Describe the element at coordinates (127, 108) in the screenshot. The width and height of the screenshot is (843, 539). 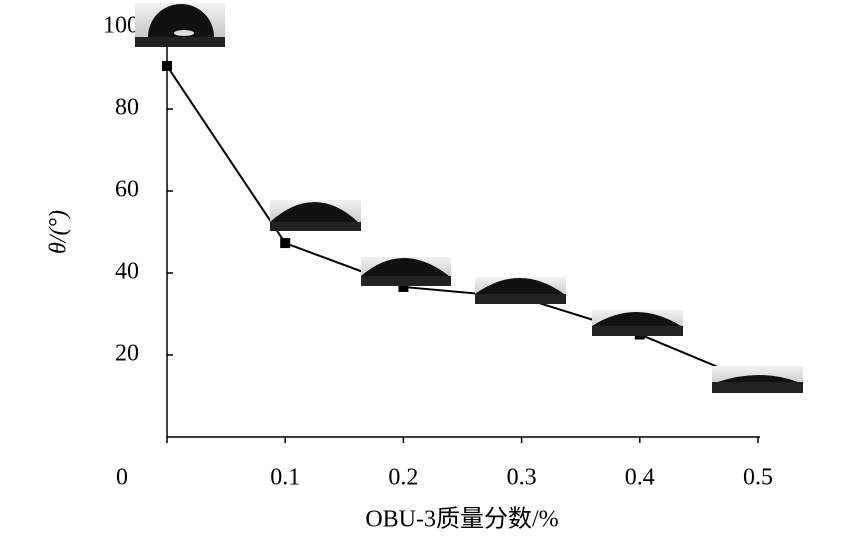
I see `y-tick-label: 80` at that location.